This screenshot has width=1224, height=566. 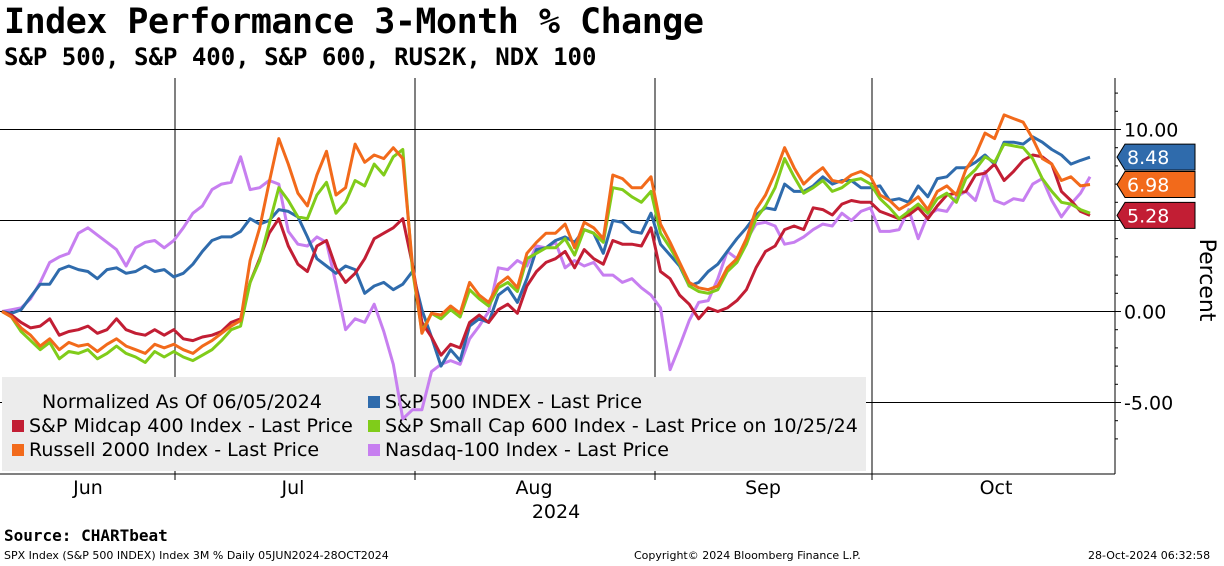 What do you see at coordinates (87, 488) in the screenshot?
I see `x-tick-label: Jun` at bounding box center [87, 488].